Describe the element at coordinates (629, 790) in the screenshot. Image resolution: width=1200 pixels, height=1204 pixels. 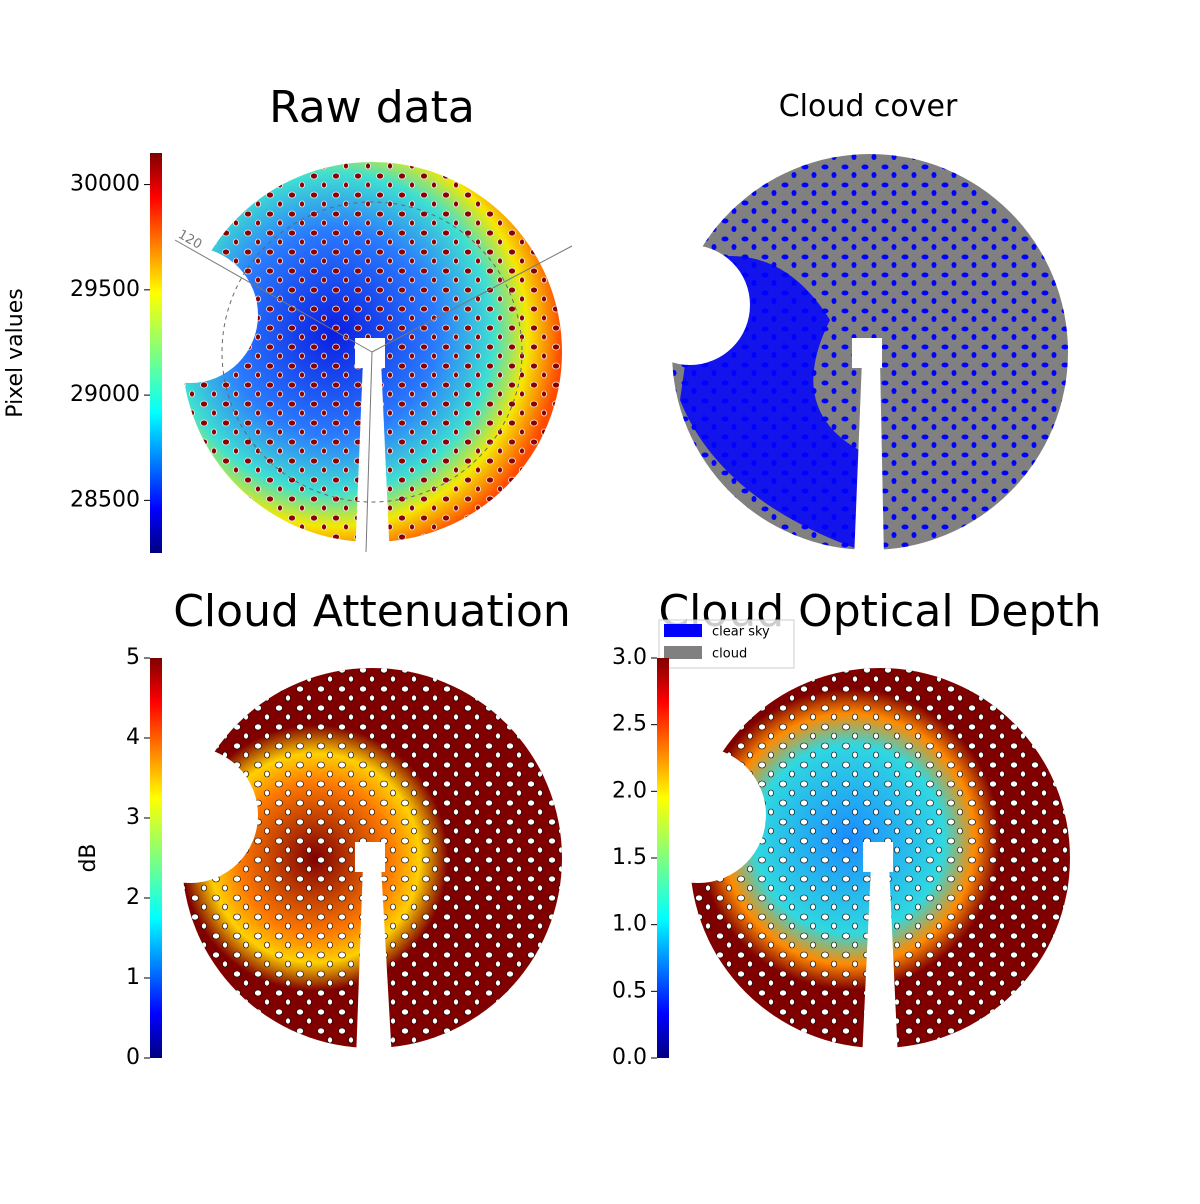
I see `tick-label: 2.0` at that location.